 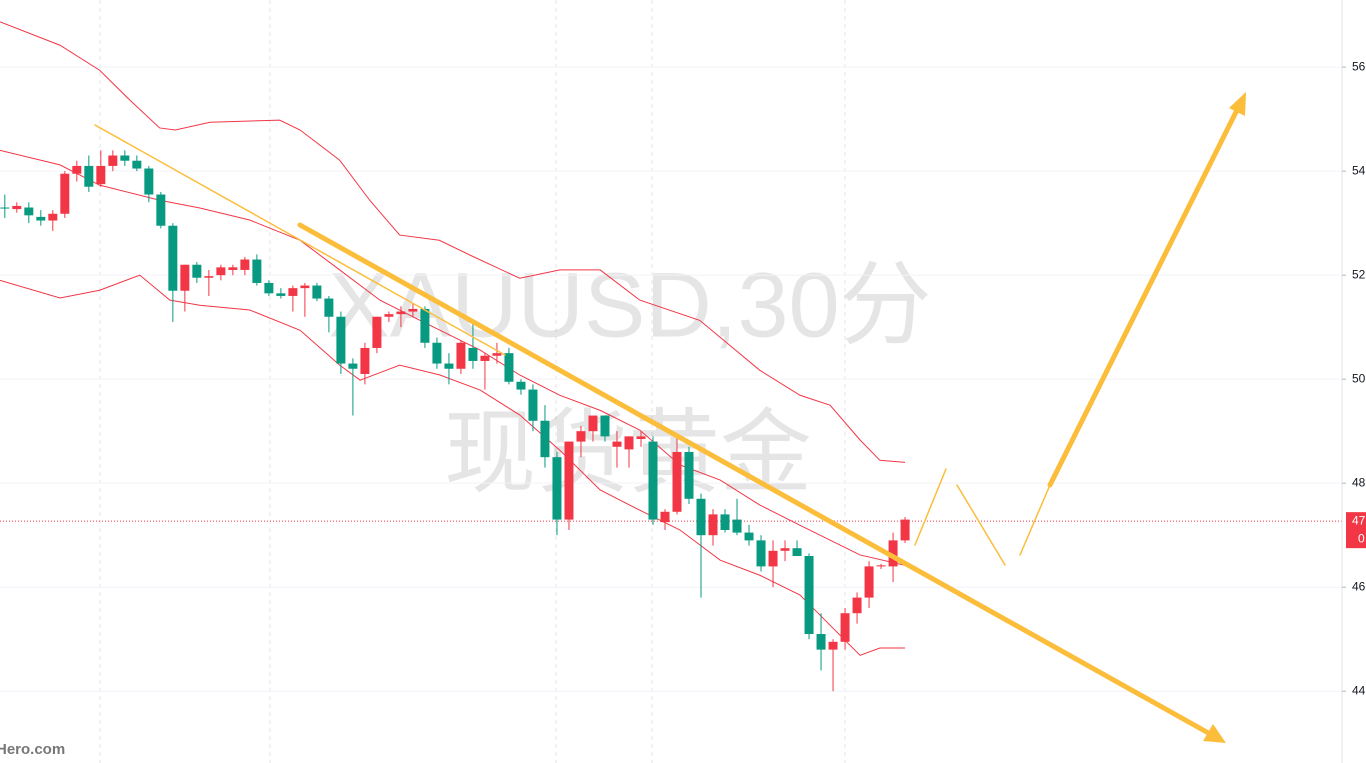 I want to click on y-tick-label: 54, so click(x=1359, y=170).